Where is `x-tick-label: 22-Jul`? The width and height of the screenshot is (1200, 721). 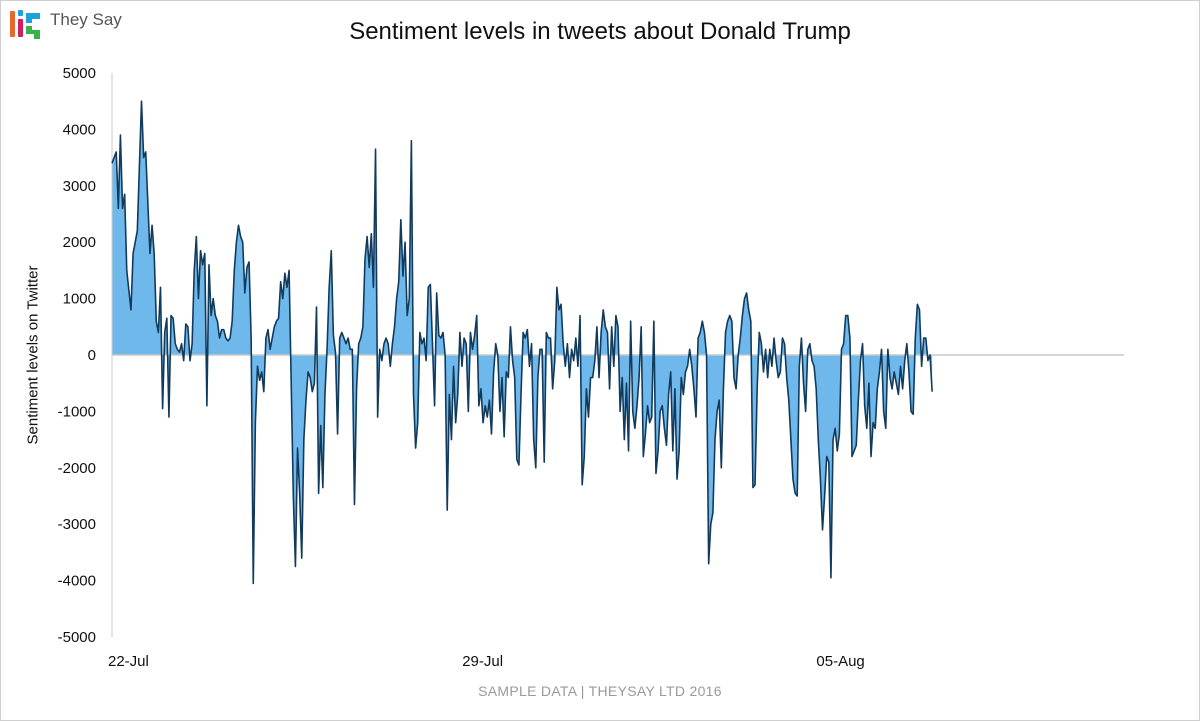 x-tick-label: 22-Jul is located at coordinates (128, 661).